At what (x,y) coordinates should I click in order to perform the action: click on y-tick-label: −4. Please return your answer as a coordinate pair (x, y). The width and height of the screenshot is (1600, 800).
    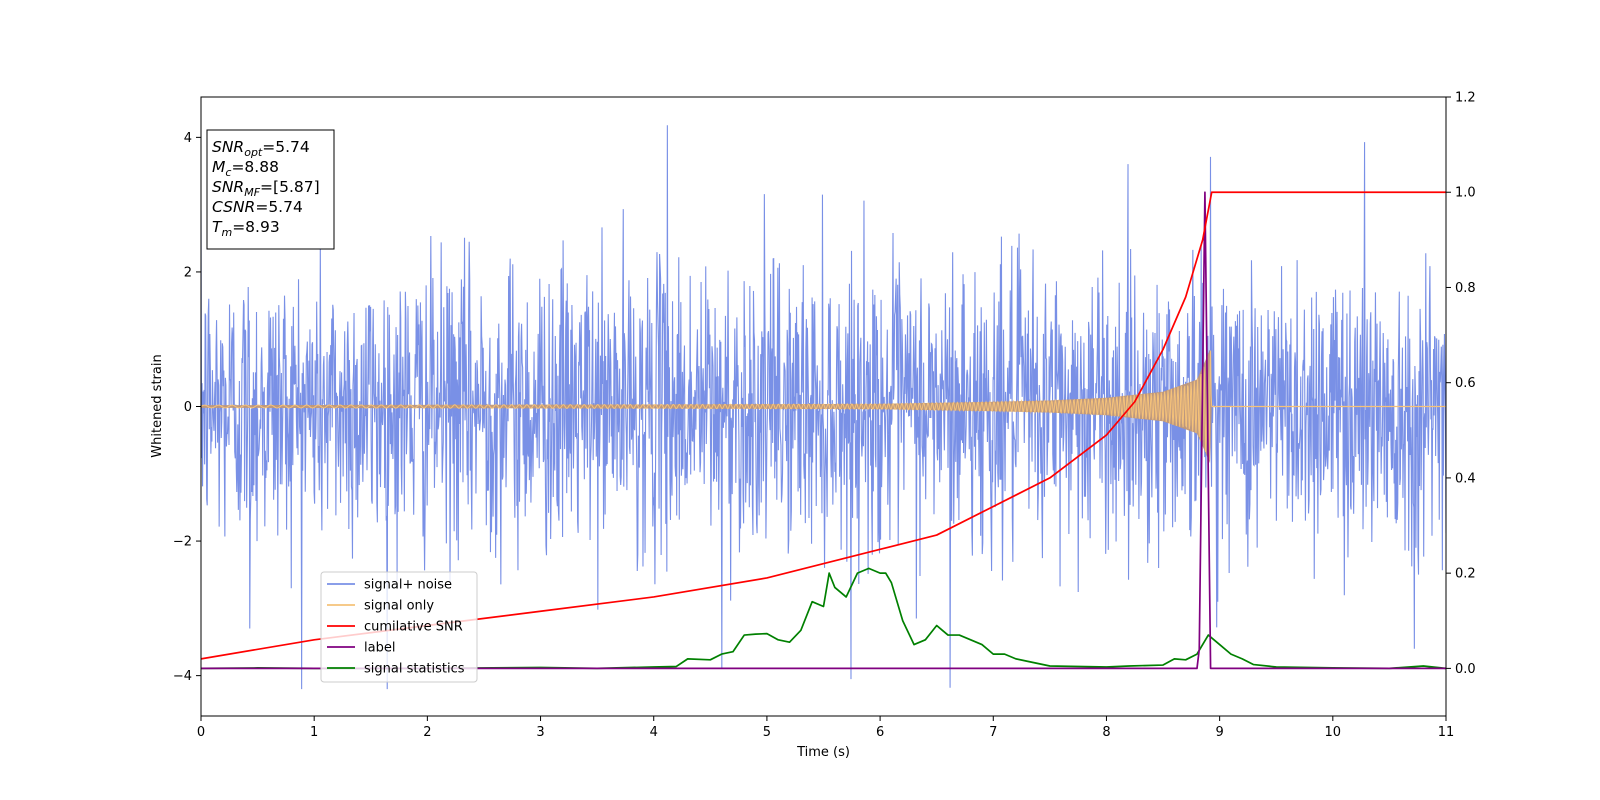
    Looking at the image, I should click on (182, 676).